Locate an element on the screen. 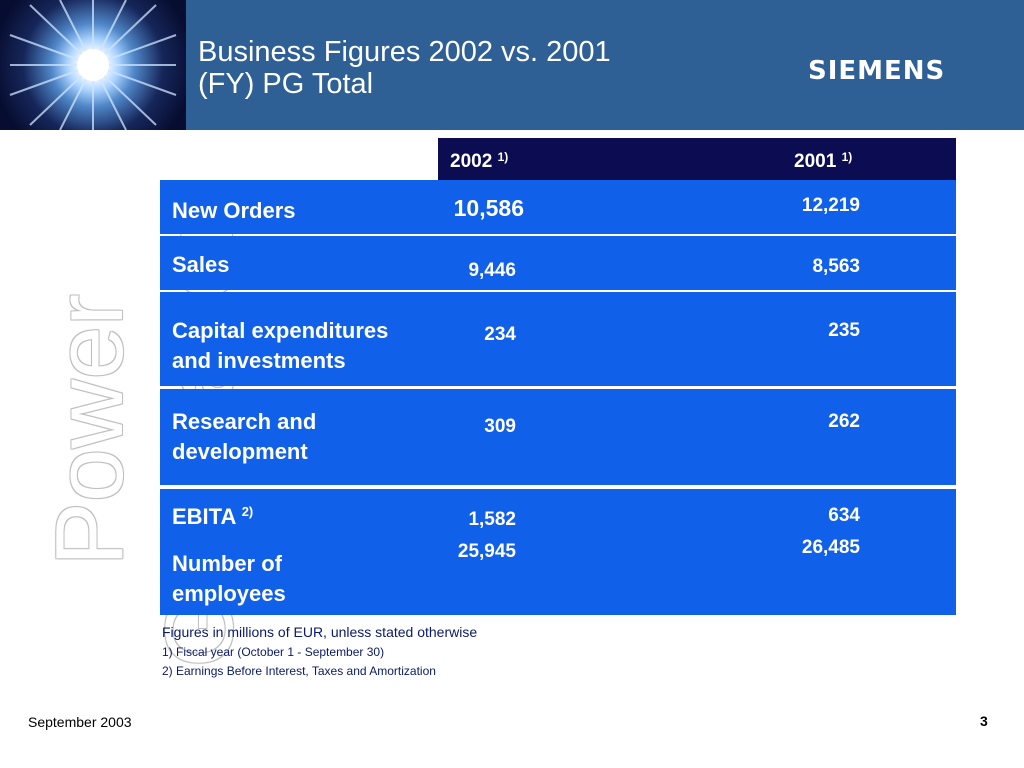 This screenshot has height=768, width=1024. column-header-2001: 2001 1) is located at coordinates (823, 161).